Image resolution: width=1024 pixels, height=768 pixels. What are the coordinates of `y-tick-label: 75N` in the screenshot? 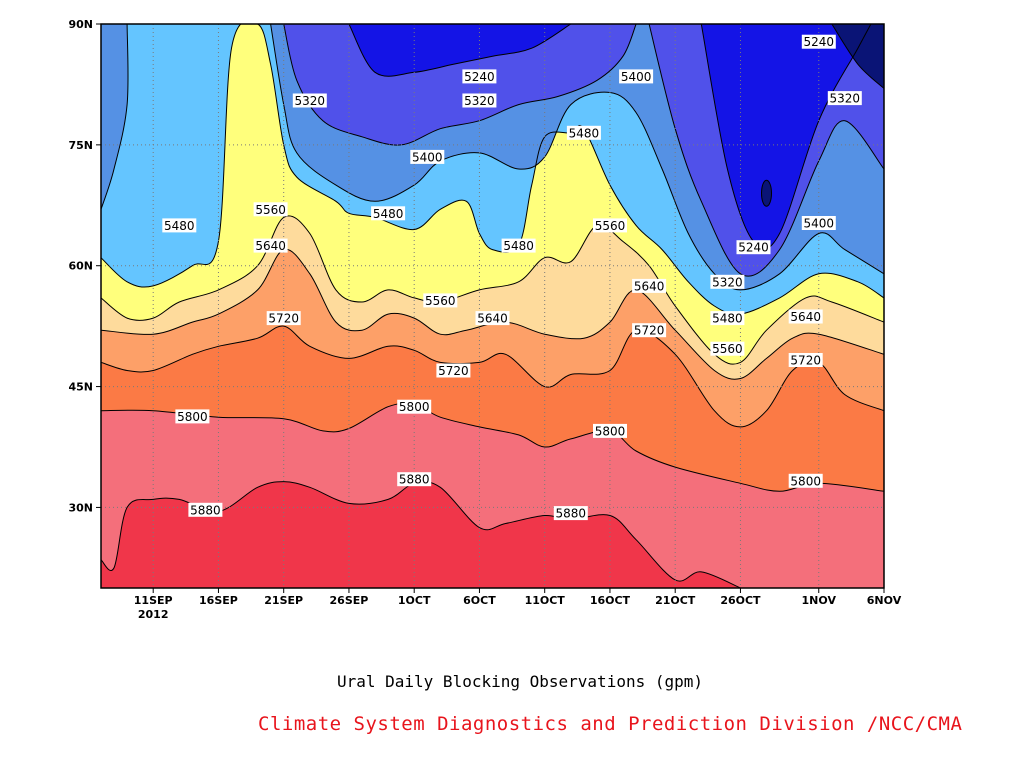 It's located at (80, 145).